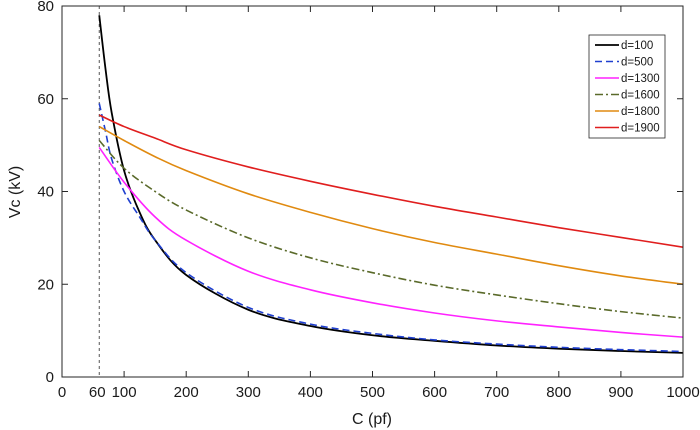  What do you see at coordinates (640, 79) in the screenshot?
I see `legend-label: d=1300` at bounding box center [640, 79].